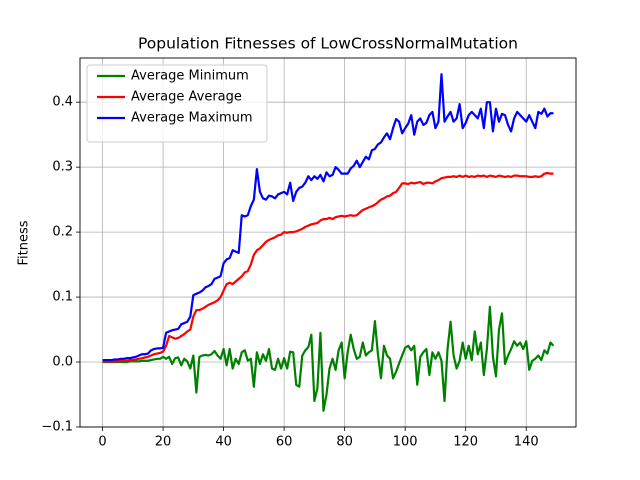  I want to click on y-axis-label: Fitness, so click(24, 242).